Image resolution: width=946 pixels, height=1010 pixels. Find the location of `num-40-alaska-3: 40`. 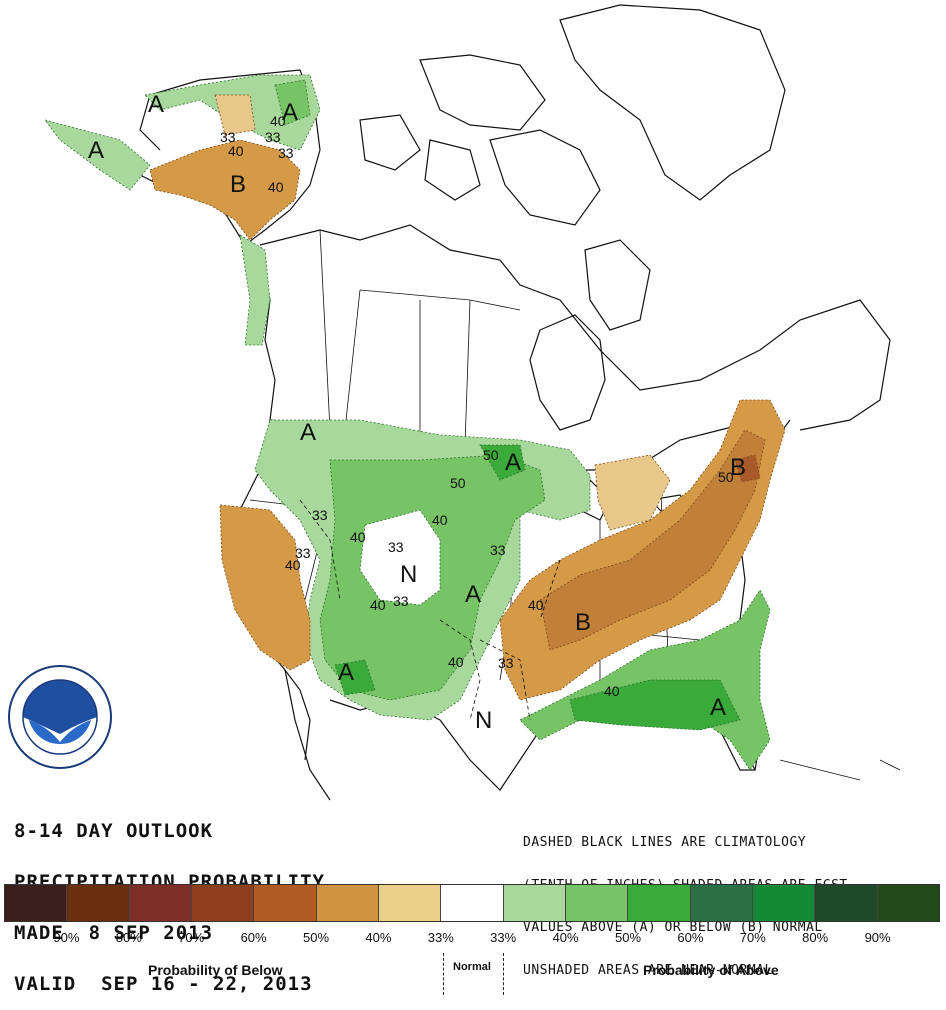

num-40-alaska-3: 40 is located at coordinates (276, 187).